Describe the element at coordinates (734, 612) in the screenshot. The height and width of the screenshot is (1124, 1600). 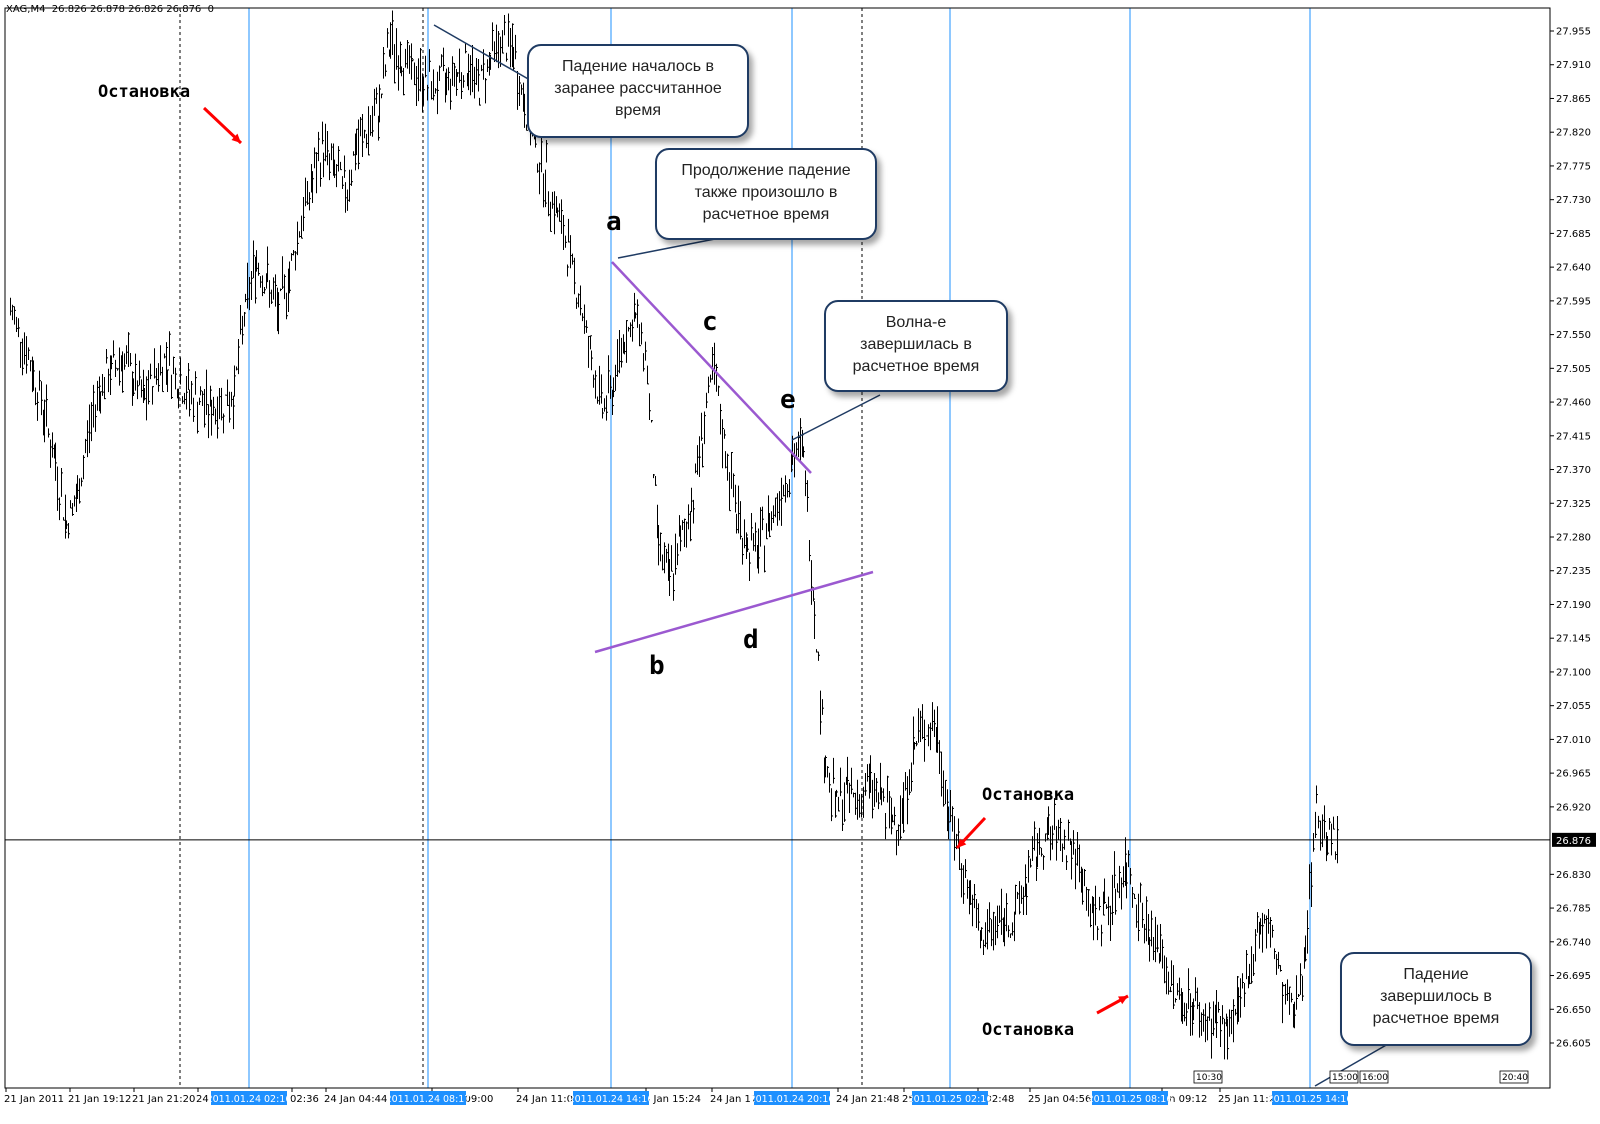
I see `triangle-lower-line` at that location.